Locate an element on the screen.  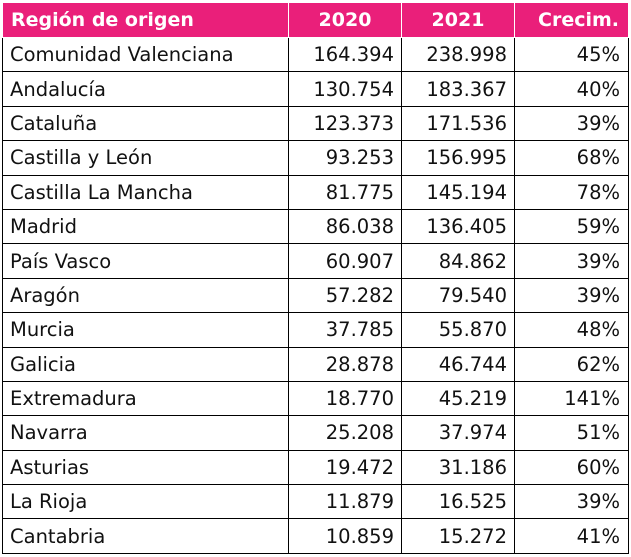
table-row: La Rioja 11.879 16.525 39% is located at coordinates (315, 502).